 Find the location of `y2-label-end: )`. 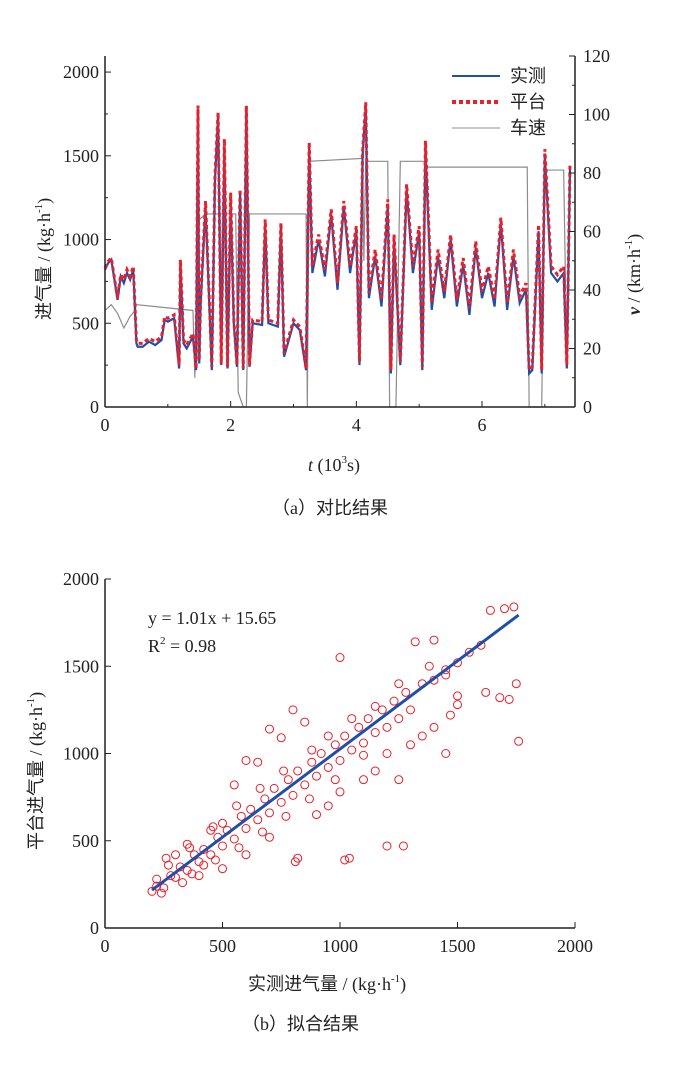

y2-label-end: ) is located at coordinates (634, 237).